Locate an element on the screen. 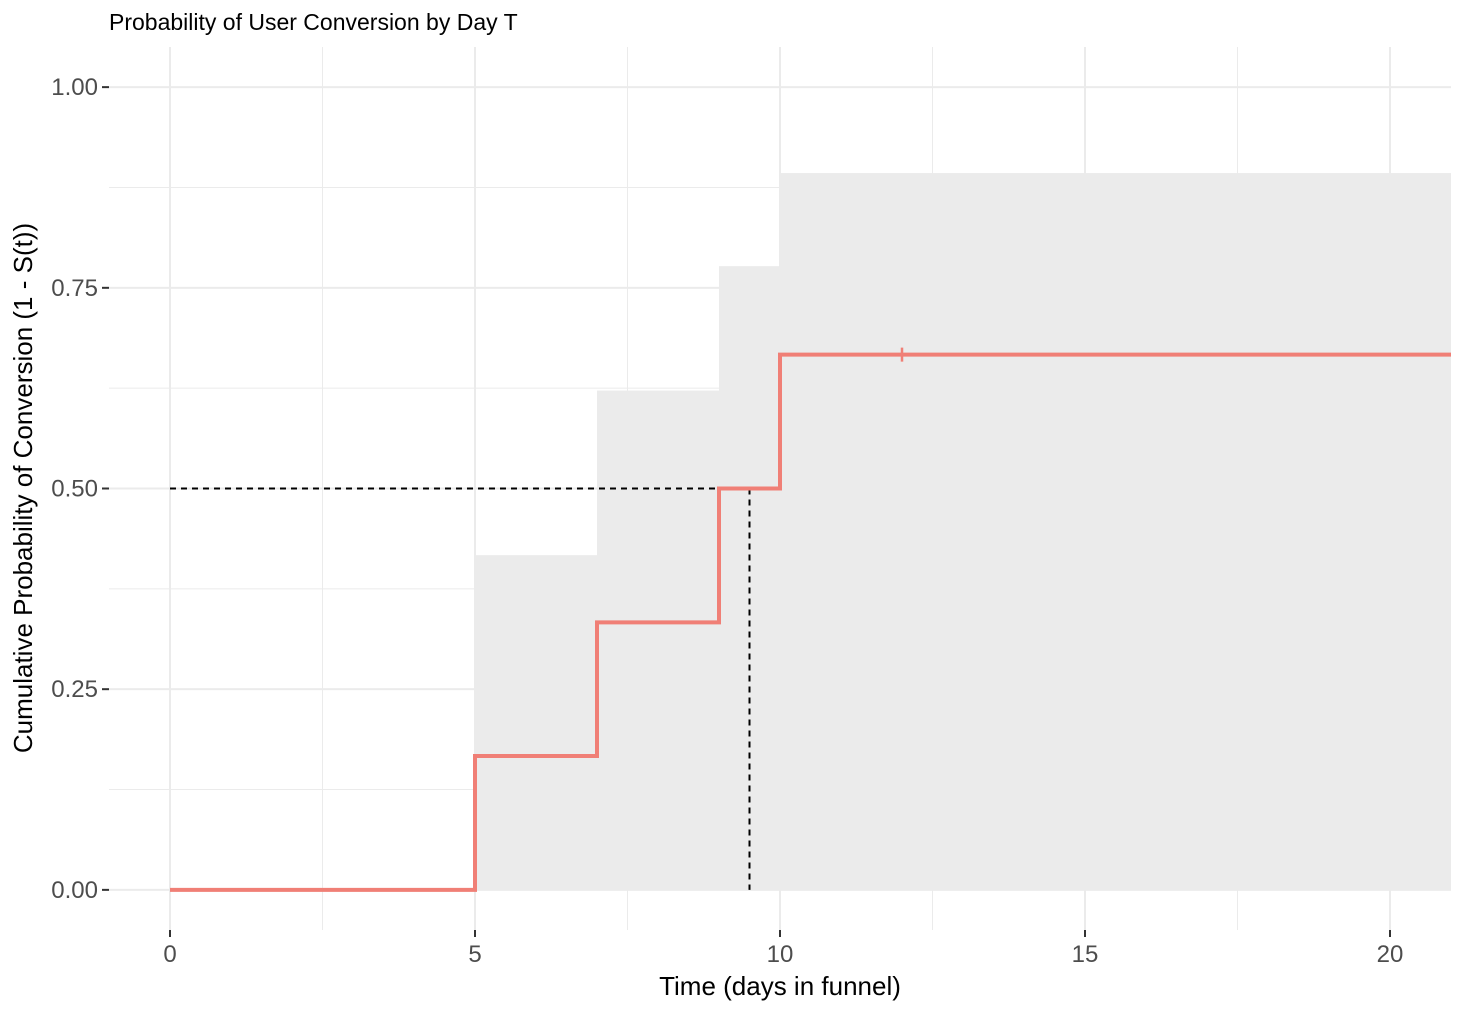 The width and height of the screenshot is (1462, 1011). x-tick-label: 15 is located at coordinates (1085, 954).